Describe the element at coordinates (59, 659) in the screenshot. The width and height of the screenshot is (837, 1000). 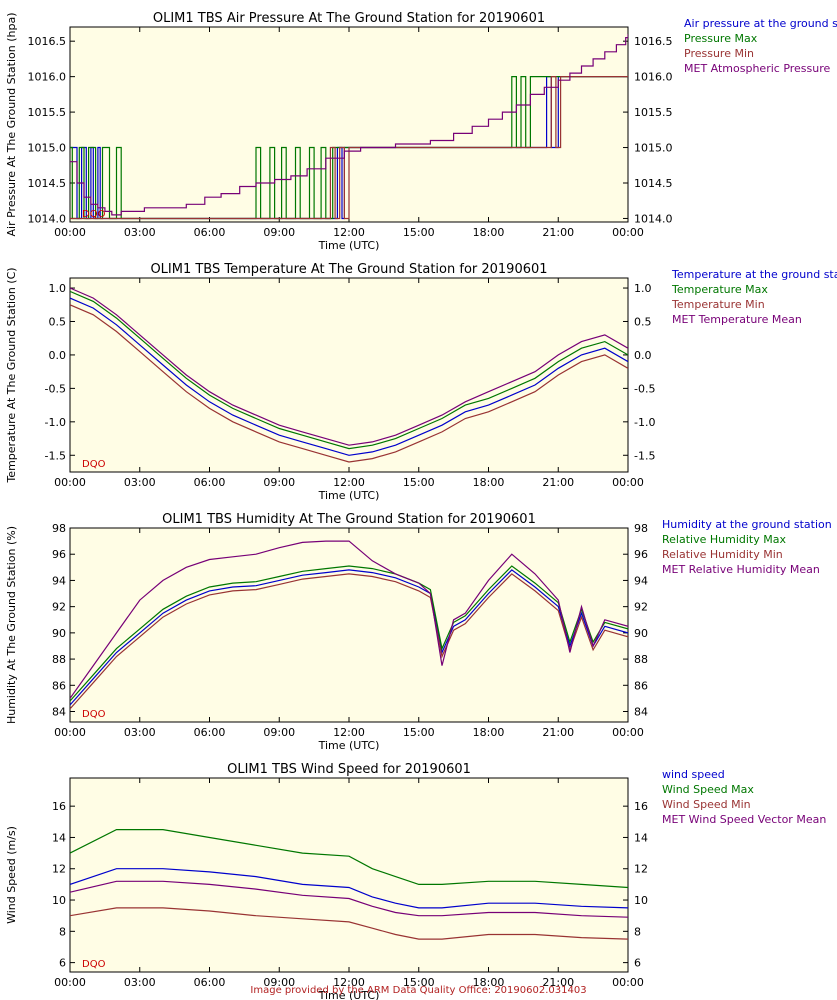
I see `y-tick-label: 88` at that location.